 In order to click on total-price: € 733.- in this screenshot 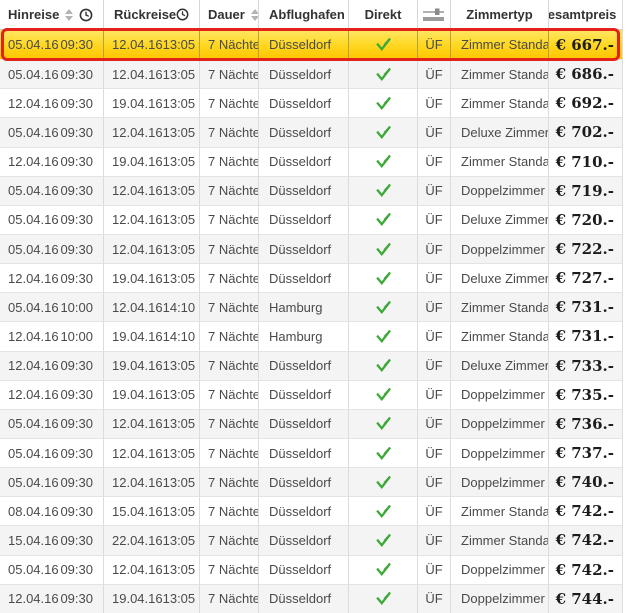, I will do `click(584, 365)`.